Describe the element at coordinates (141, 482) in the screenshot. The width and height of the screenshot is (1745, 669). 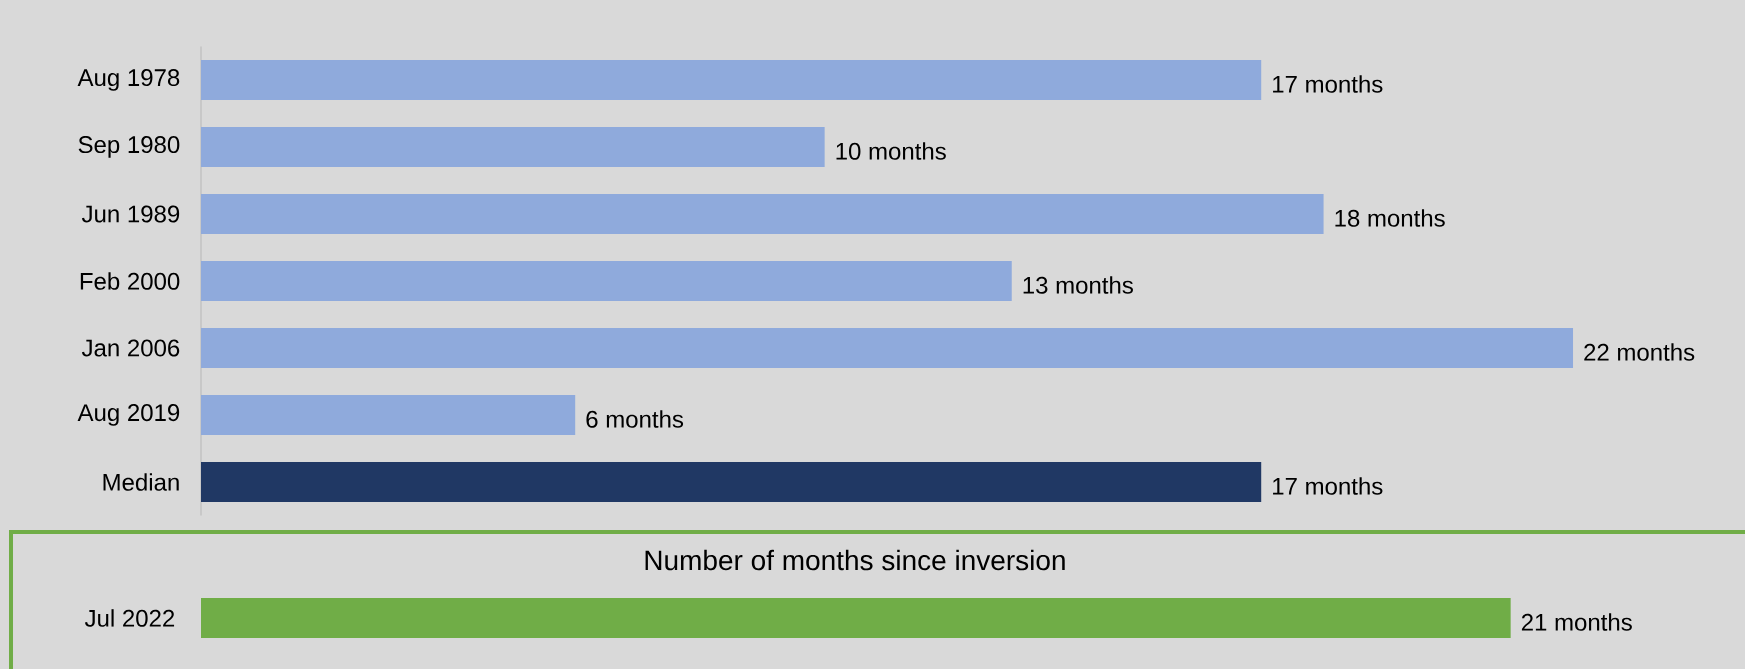
I see `y-tick-label: Median` at that location.